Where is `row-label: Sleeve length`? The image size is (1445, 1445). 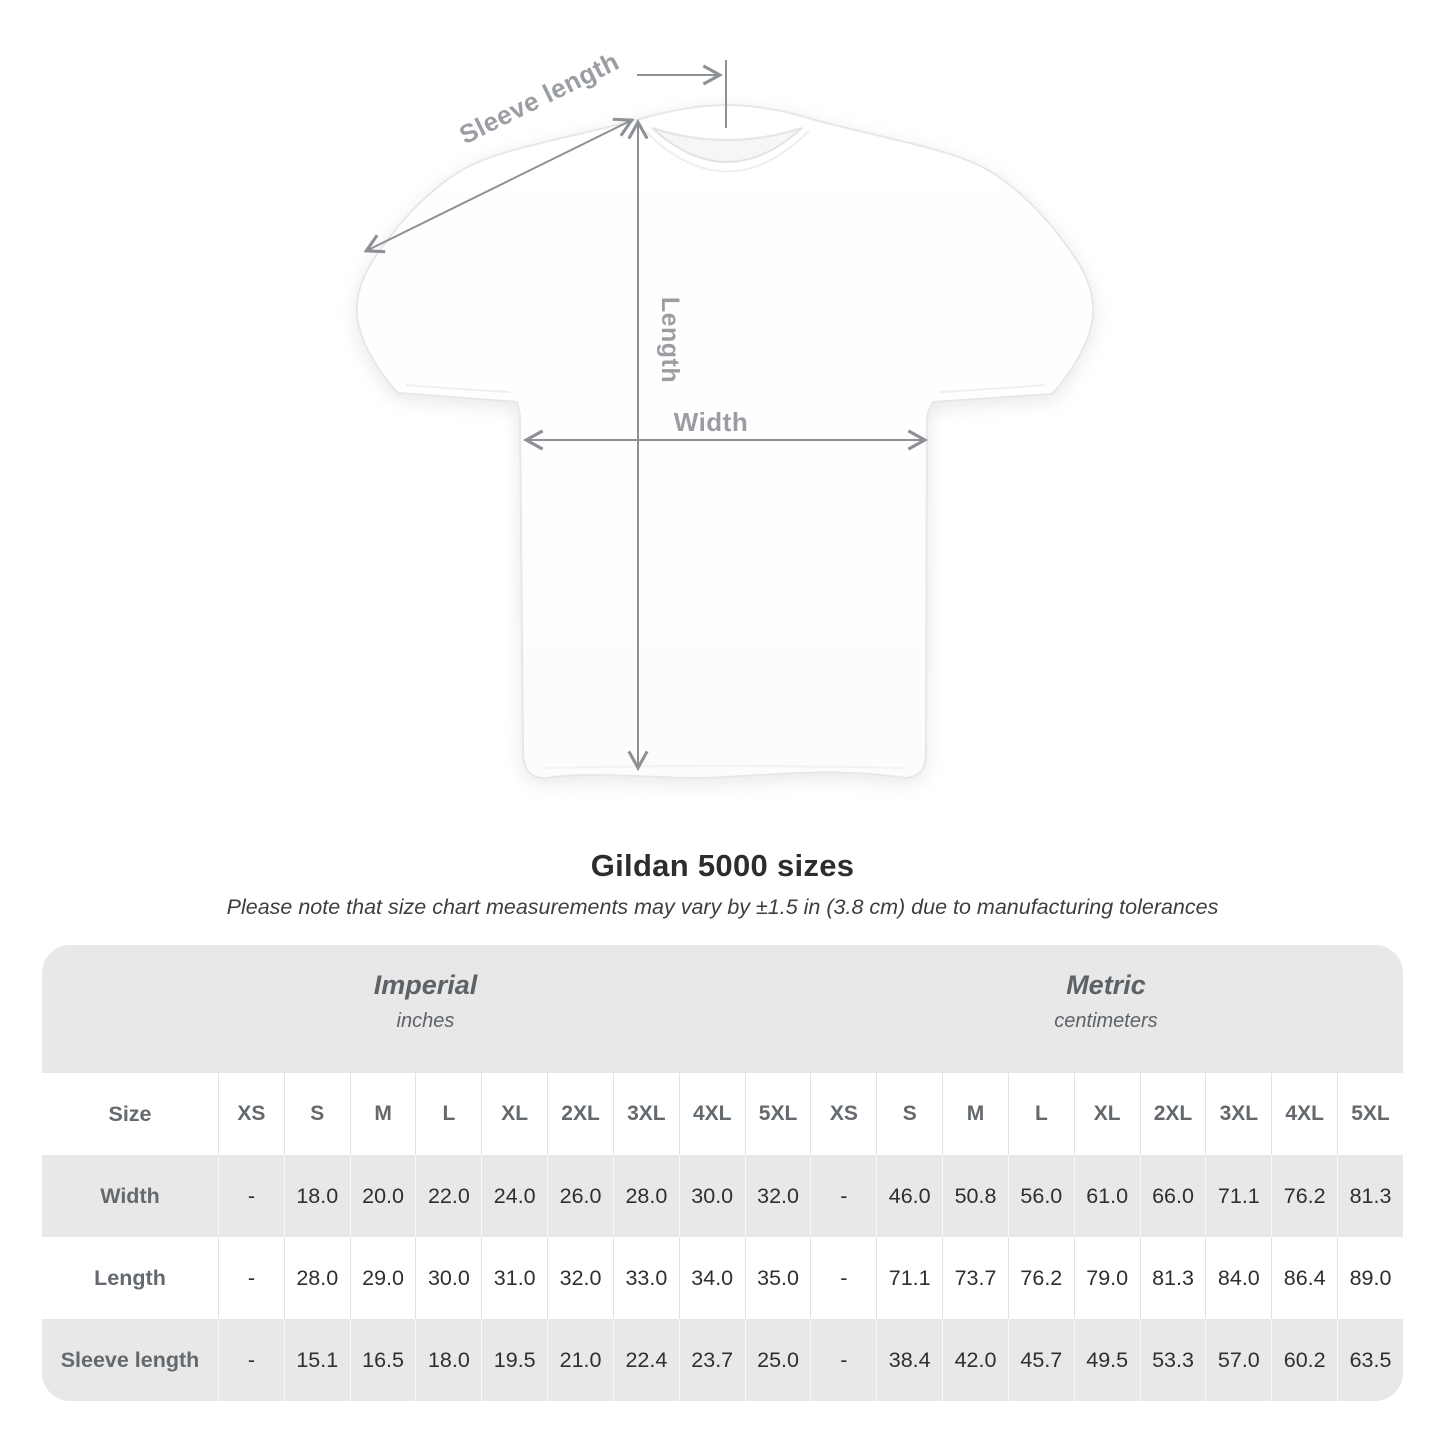 row-label: Sleeve length is located at coordinates (130, 1359).